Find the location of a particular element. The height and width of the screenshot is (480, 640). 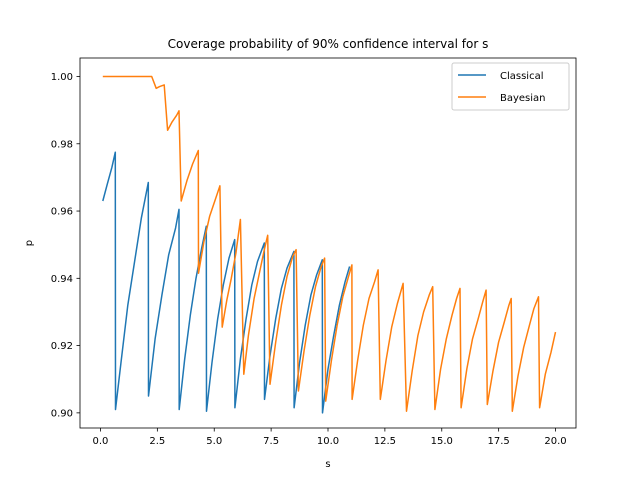

y-tick-label: 0.96 is located at coordinates (62, 212).